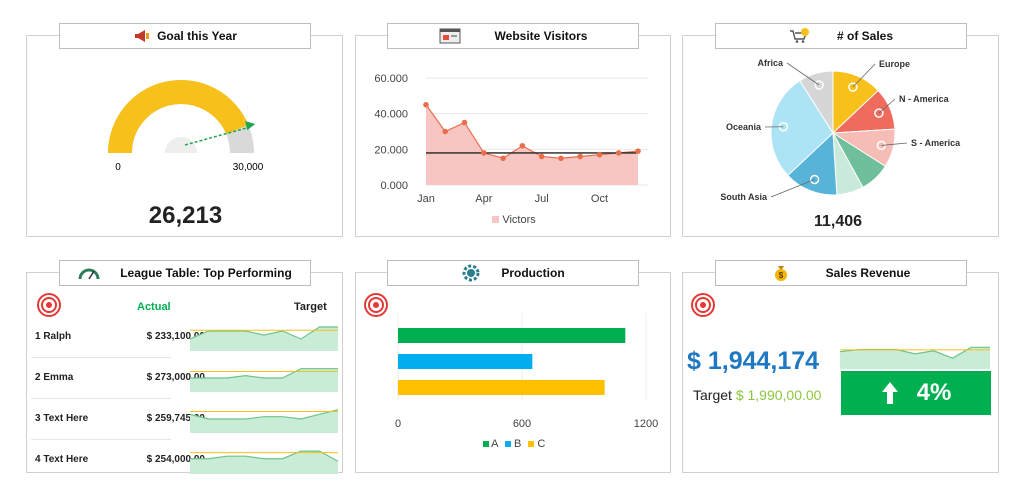 Image resolution: width=1024 pixels, height=498 pixels. What do you see at coordinates (483, 199) in the screenshot?
I see `x-tick-label: Apr` at bounding box center [483, 199].